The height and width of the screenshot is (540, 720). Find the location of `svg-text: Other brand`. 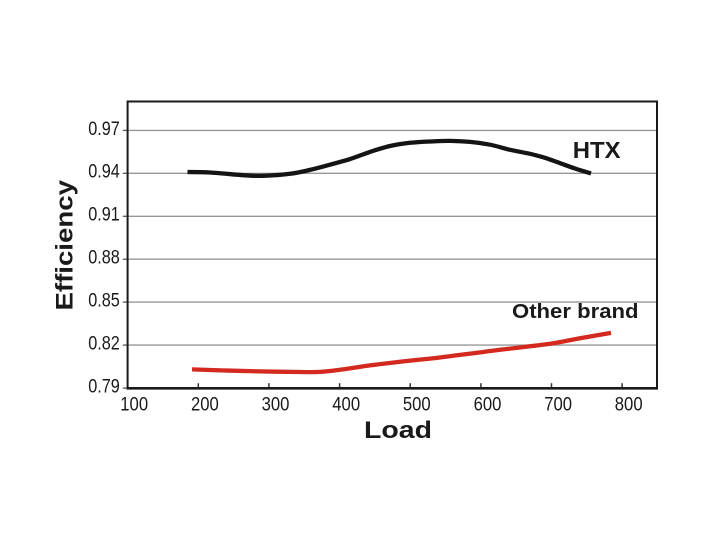

svg-text: Other brand is located at coordinates (575, 311).